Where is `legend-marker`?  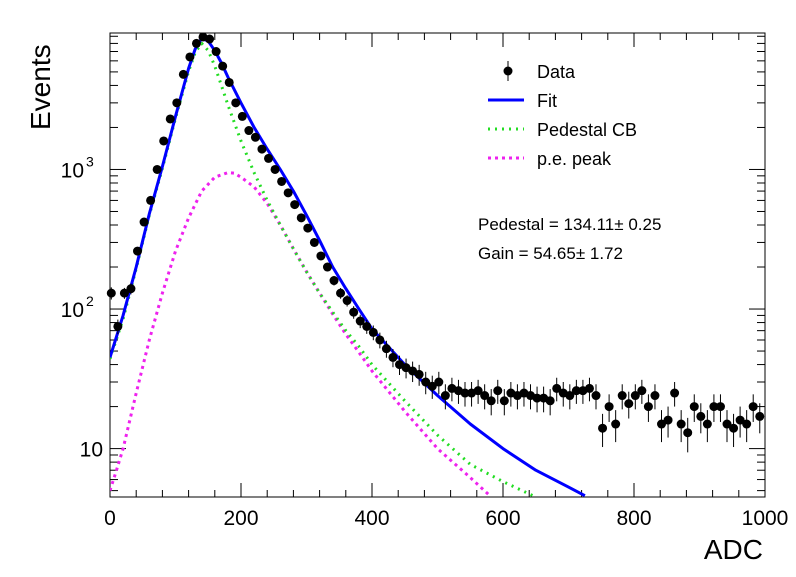 legend-marker is located at coordinates (508, 71).